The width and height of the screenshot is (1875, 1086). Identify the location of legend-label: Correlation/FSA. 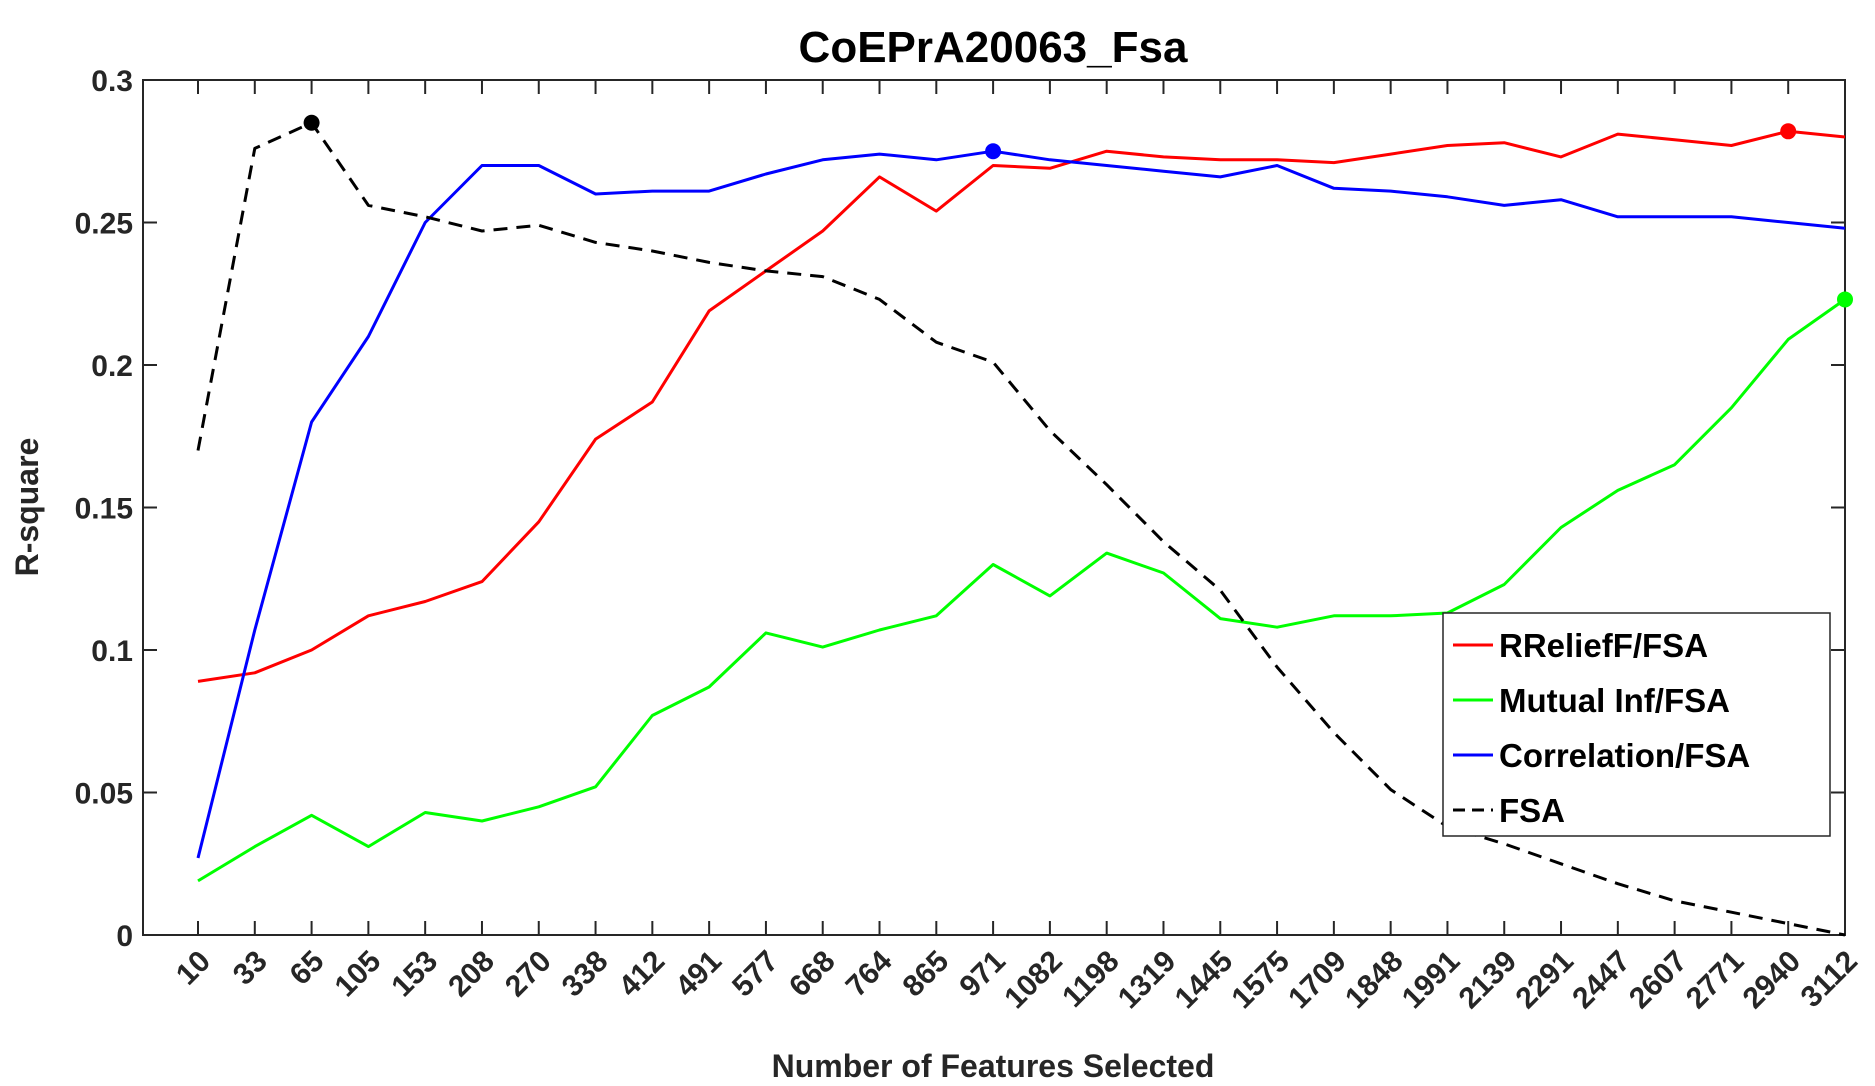
(1624, 755).